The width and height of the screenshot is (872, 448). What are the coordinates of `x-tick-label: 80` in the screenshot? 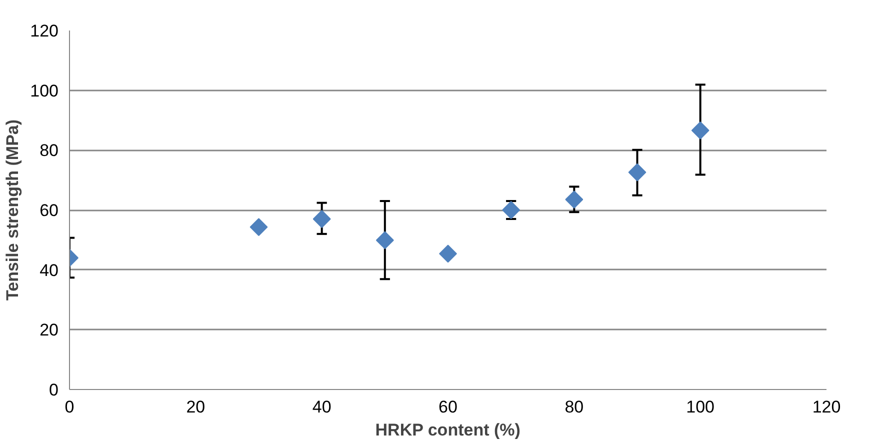 It's located at (574, 407).